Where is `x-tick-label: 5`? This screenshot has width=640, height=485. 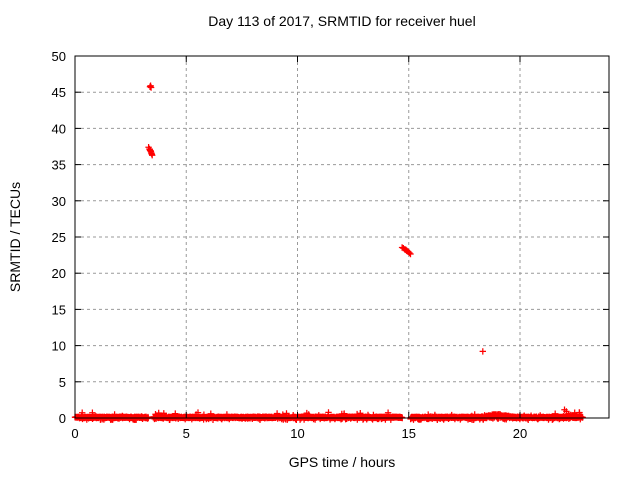
x-tick-label: 5 is located at coordinates (186, 433).